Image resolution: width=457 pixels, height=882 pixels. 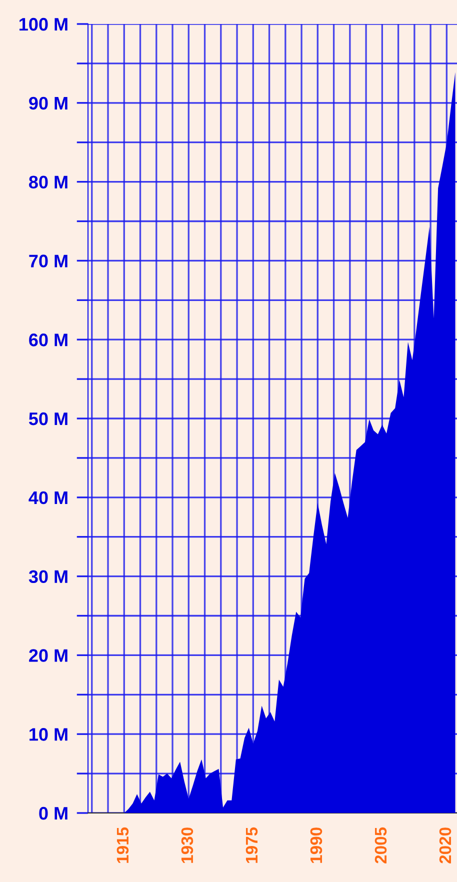 I want to click on y-tick-label: 70 M, so click(x=48, y=261).